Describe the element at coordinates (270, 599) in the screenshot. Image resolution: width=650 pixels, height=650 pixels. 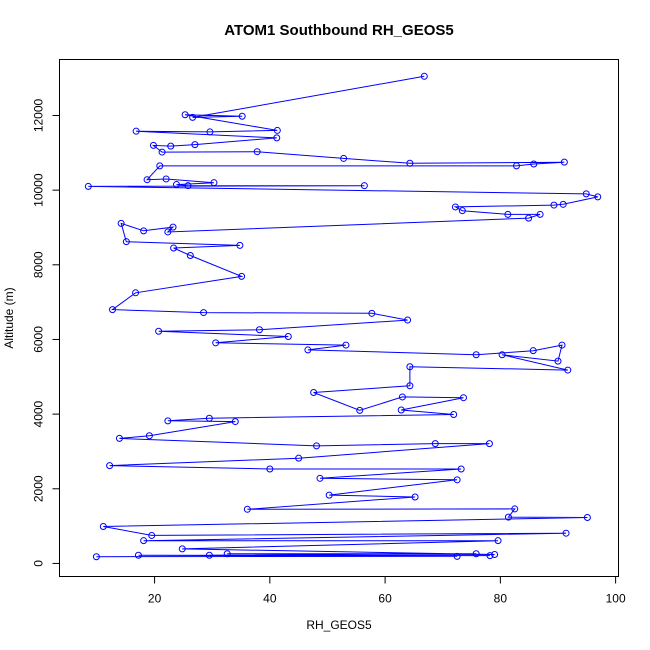
I see `x-tick-label: 40` at that location.